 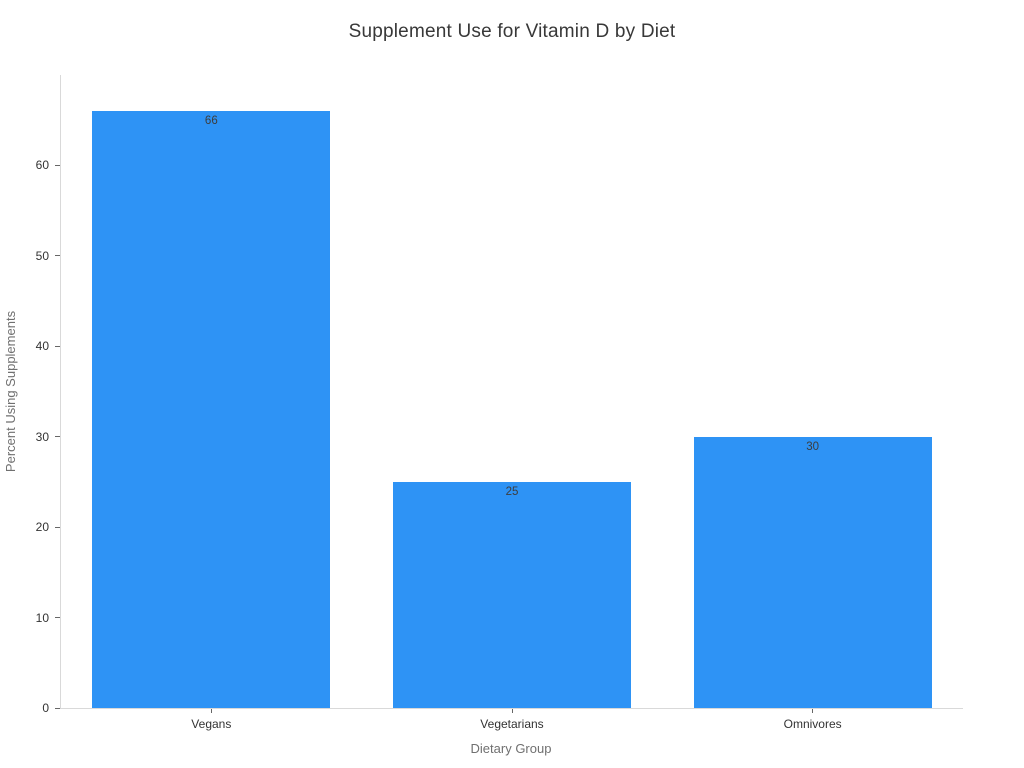 I want to click on bar-vegetarians: 25, so click(x=512, y=594).